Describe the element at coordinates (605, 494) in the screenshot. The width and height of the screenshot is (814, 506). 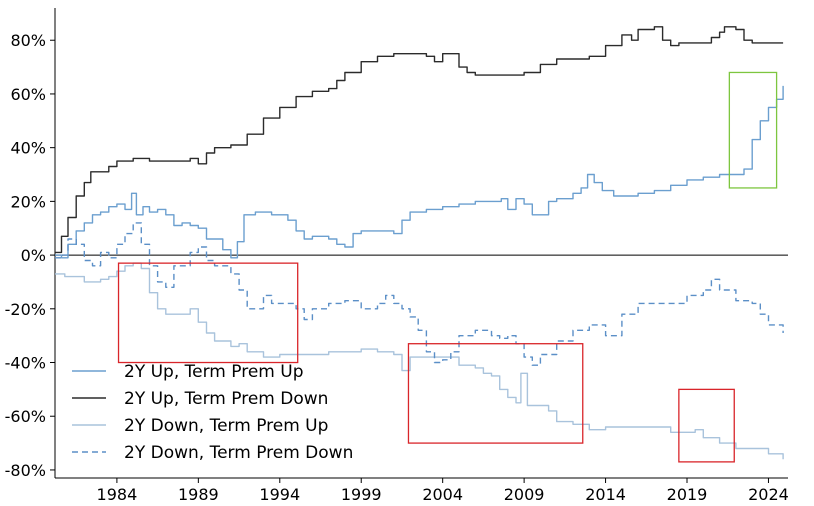
I see `x-tick-label: 2014` at that location.